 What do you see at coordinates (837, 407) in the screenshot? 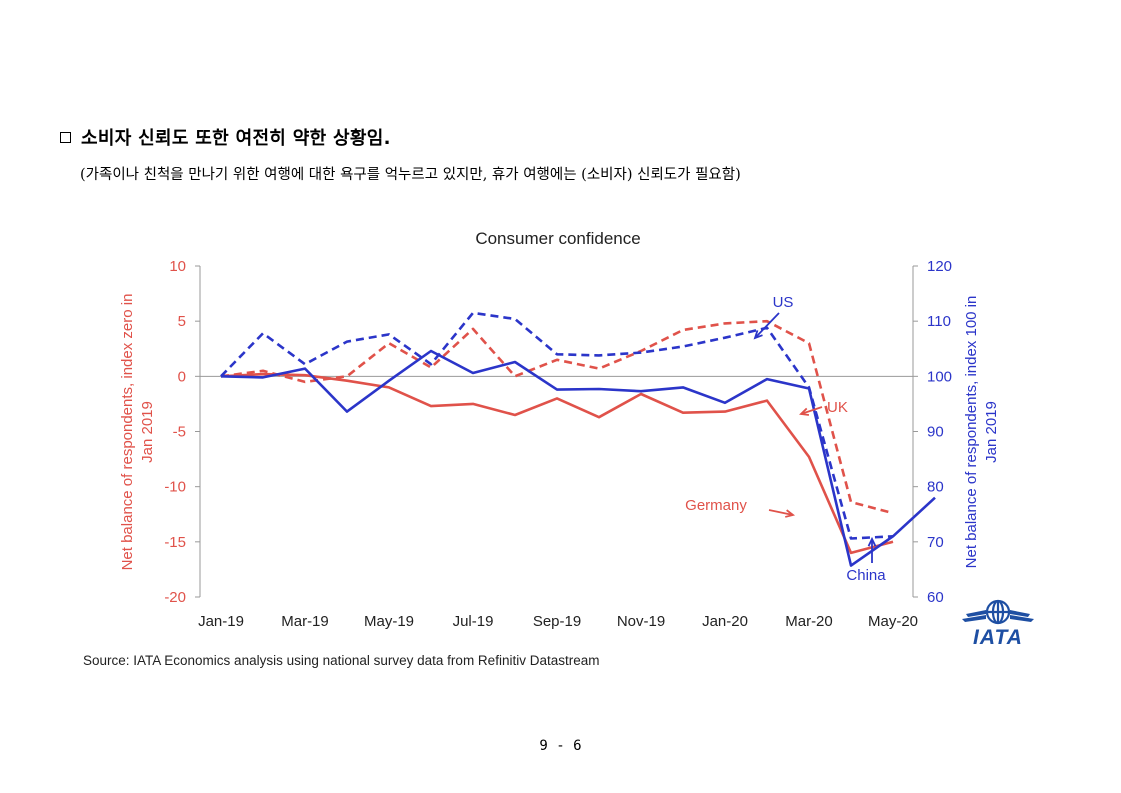
I see `series-label-uk: UK` at bounding box center [837, 407].